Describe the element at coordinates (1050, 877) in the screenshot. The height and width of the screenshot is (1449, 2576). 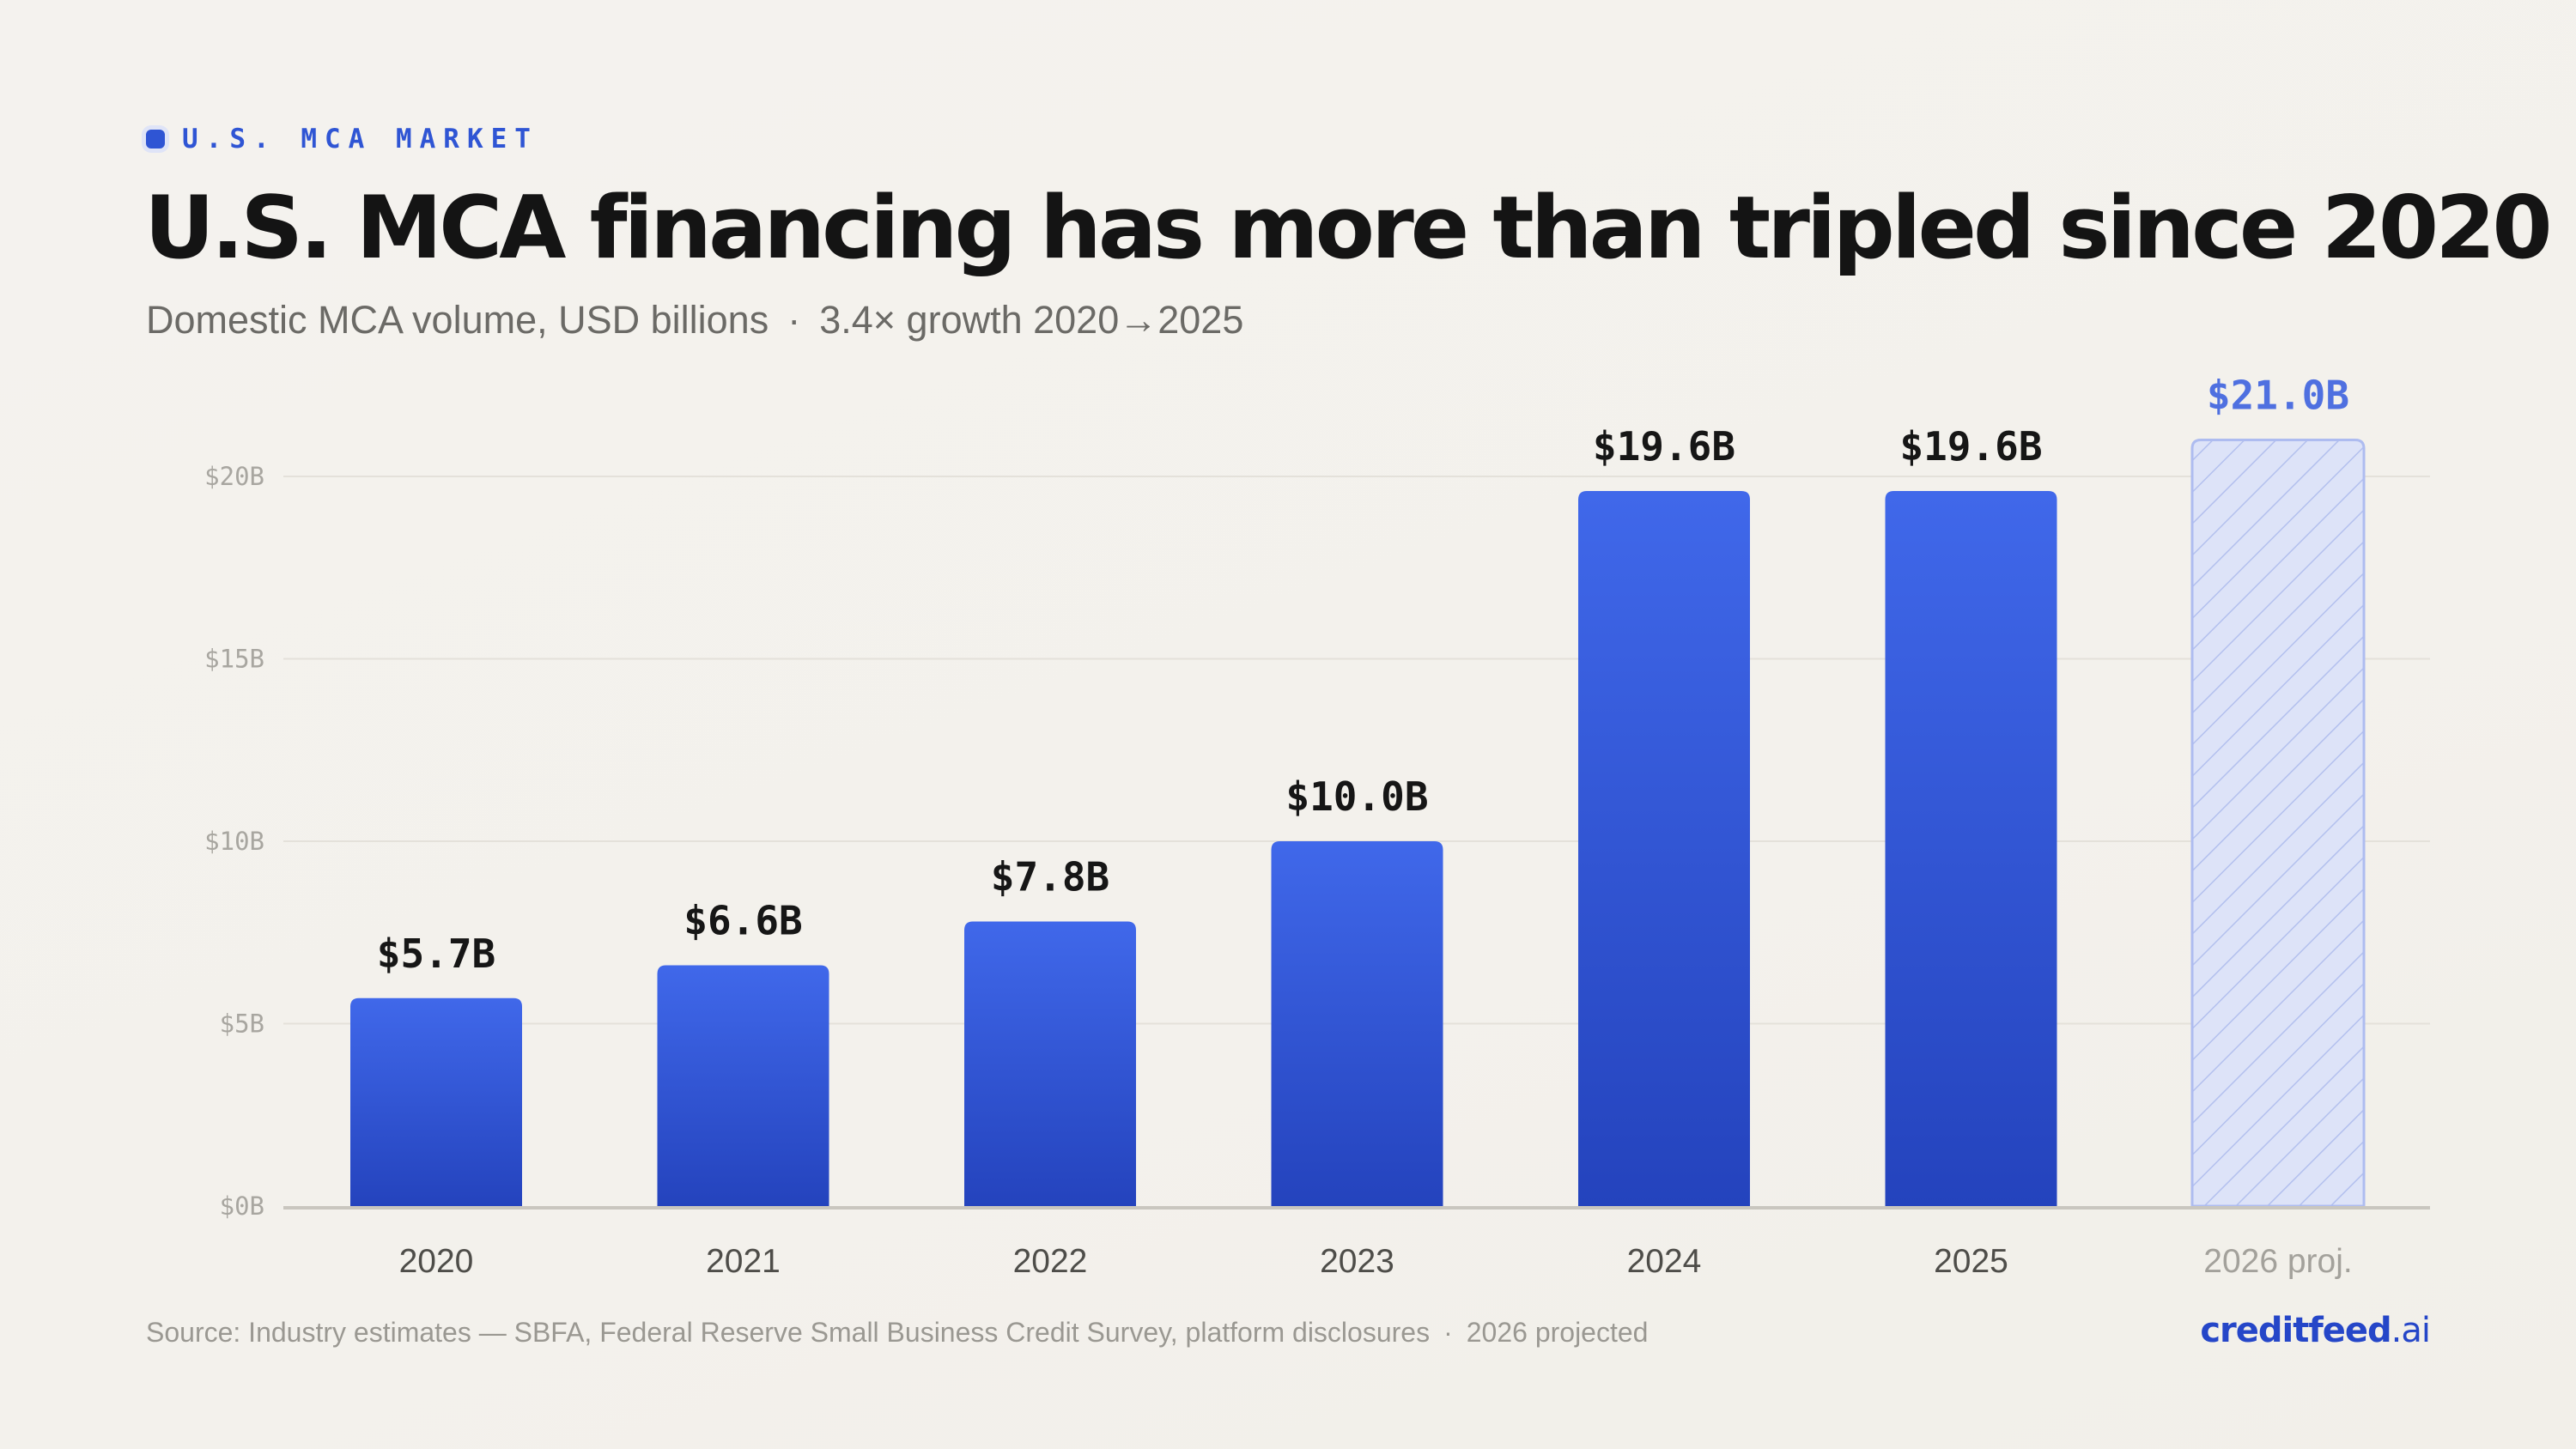
I see `bar-value-label: $7.8B` at that location.